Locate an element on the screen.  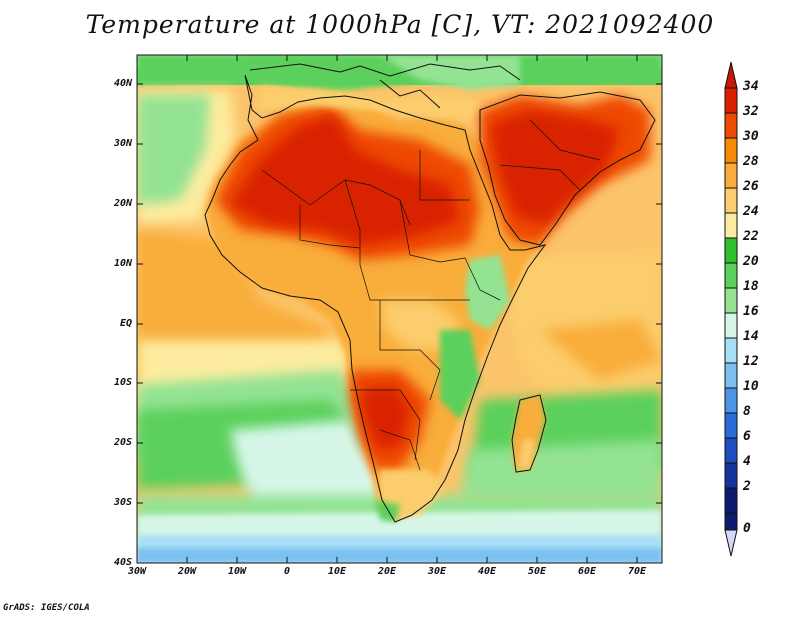
colorbar-label-18: 18 is located at coordinates (751, 286).